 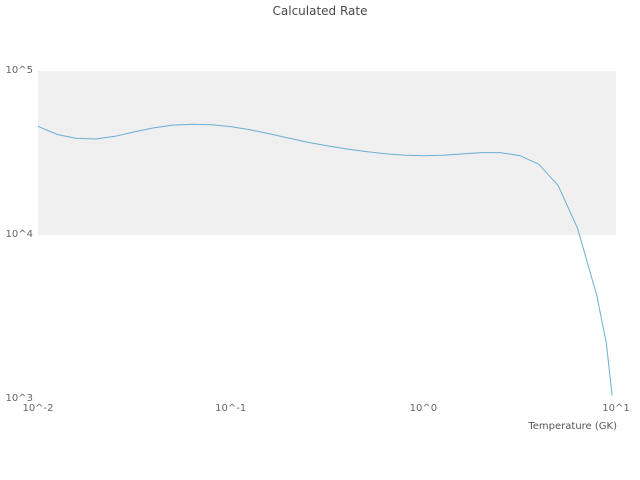 What do you see at coordinates (19, 234) in the screenshot?
I see `y-tick-label: 10^4` at bounding box center [19, 234].